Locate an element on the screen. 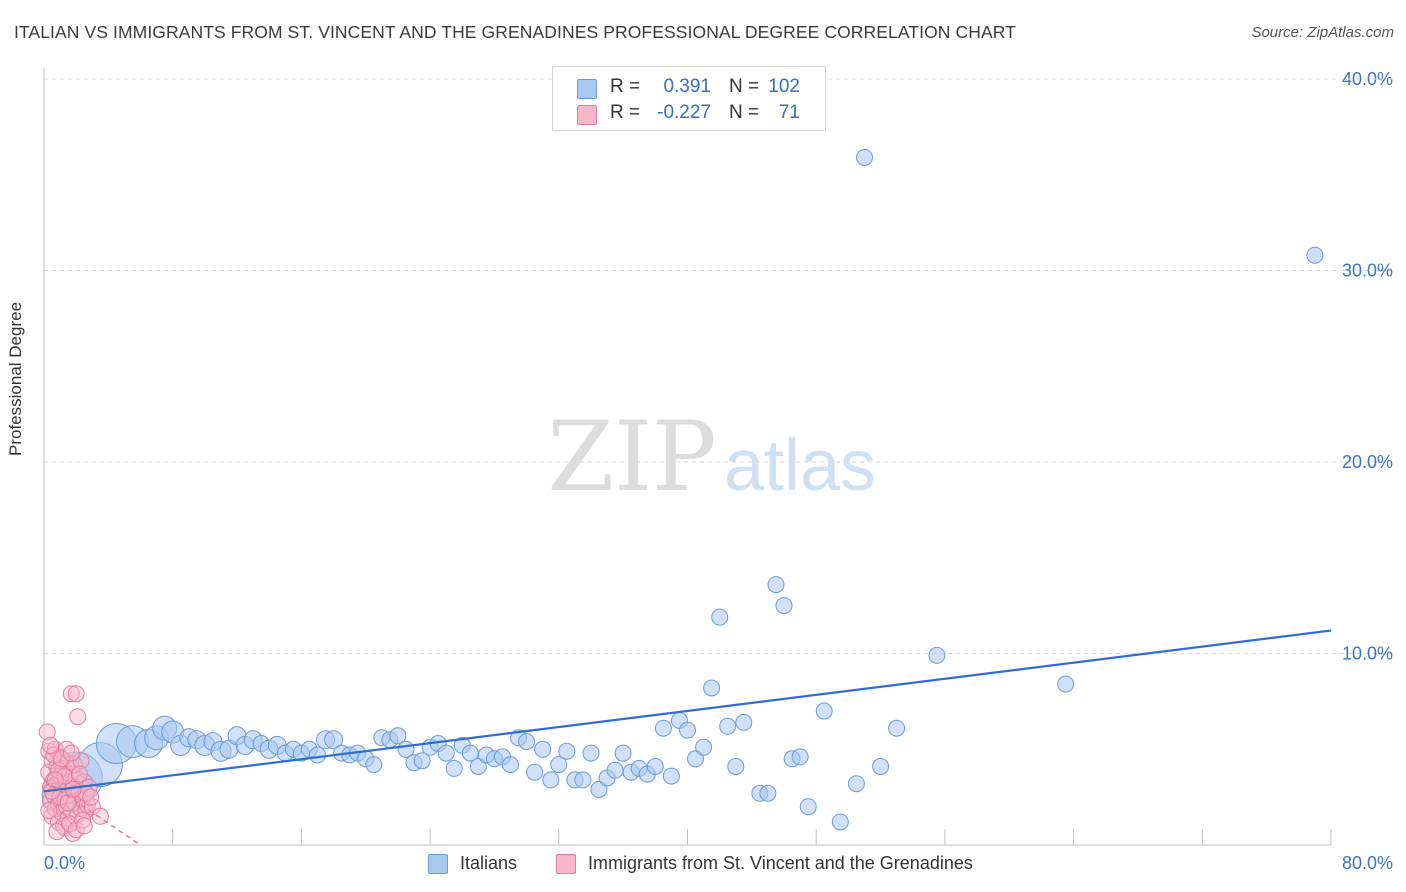 The width and height of the screenshot is (1406, 892). watermark-zip: ZIP is located at coordinates (631, 457).